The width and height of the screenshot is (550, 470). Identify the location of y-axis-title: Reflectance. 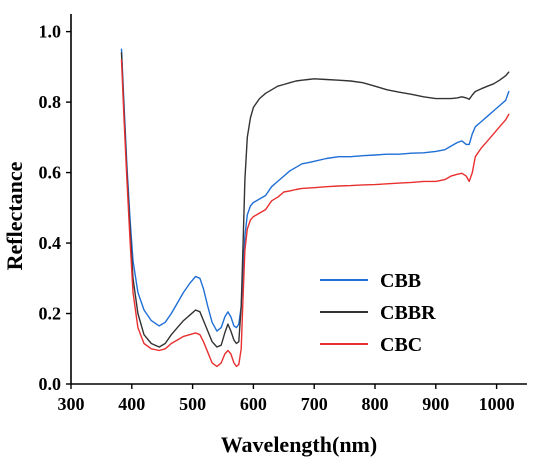
(14, 215).